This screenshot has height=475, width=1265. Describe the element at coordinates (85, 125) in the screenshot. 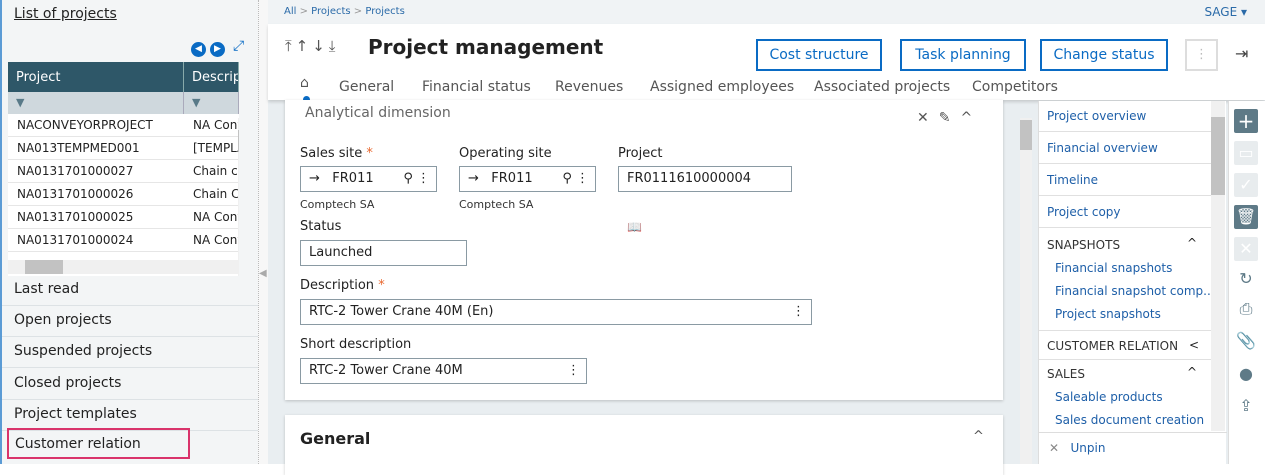

I see `cell: NACONVEYORPROJECT` at that location.